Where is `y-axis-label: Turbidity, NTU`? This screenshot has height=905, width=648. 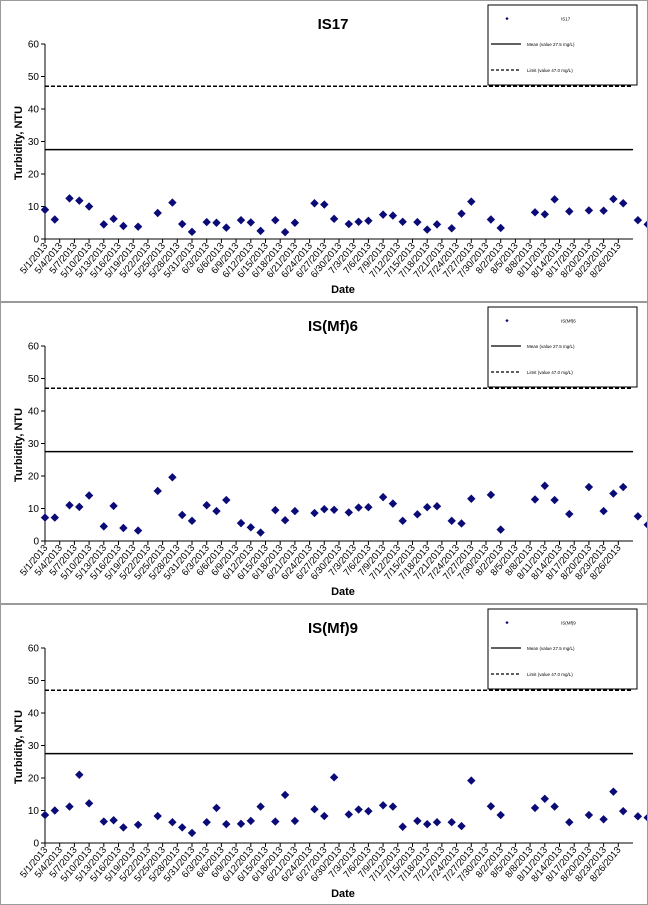 y-axis-label: Turbidity, NTU is located at coordinates (19, 445).